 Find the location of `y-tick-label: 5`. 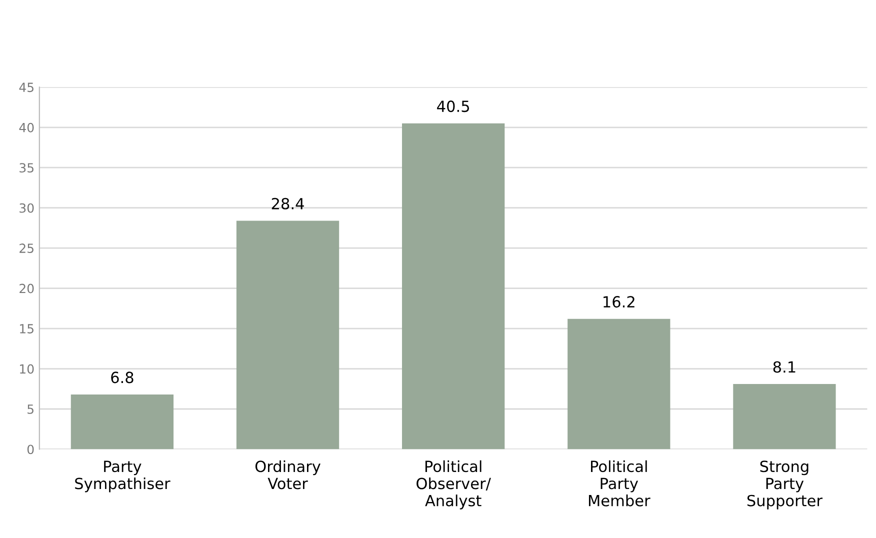

y-tick-label: 5 is located at coordinates (31, 409).